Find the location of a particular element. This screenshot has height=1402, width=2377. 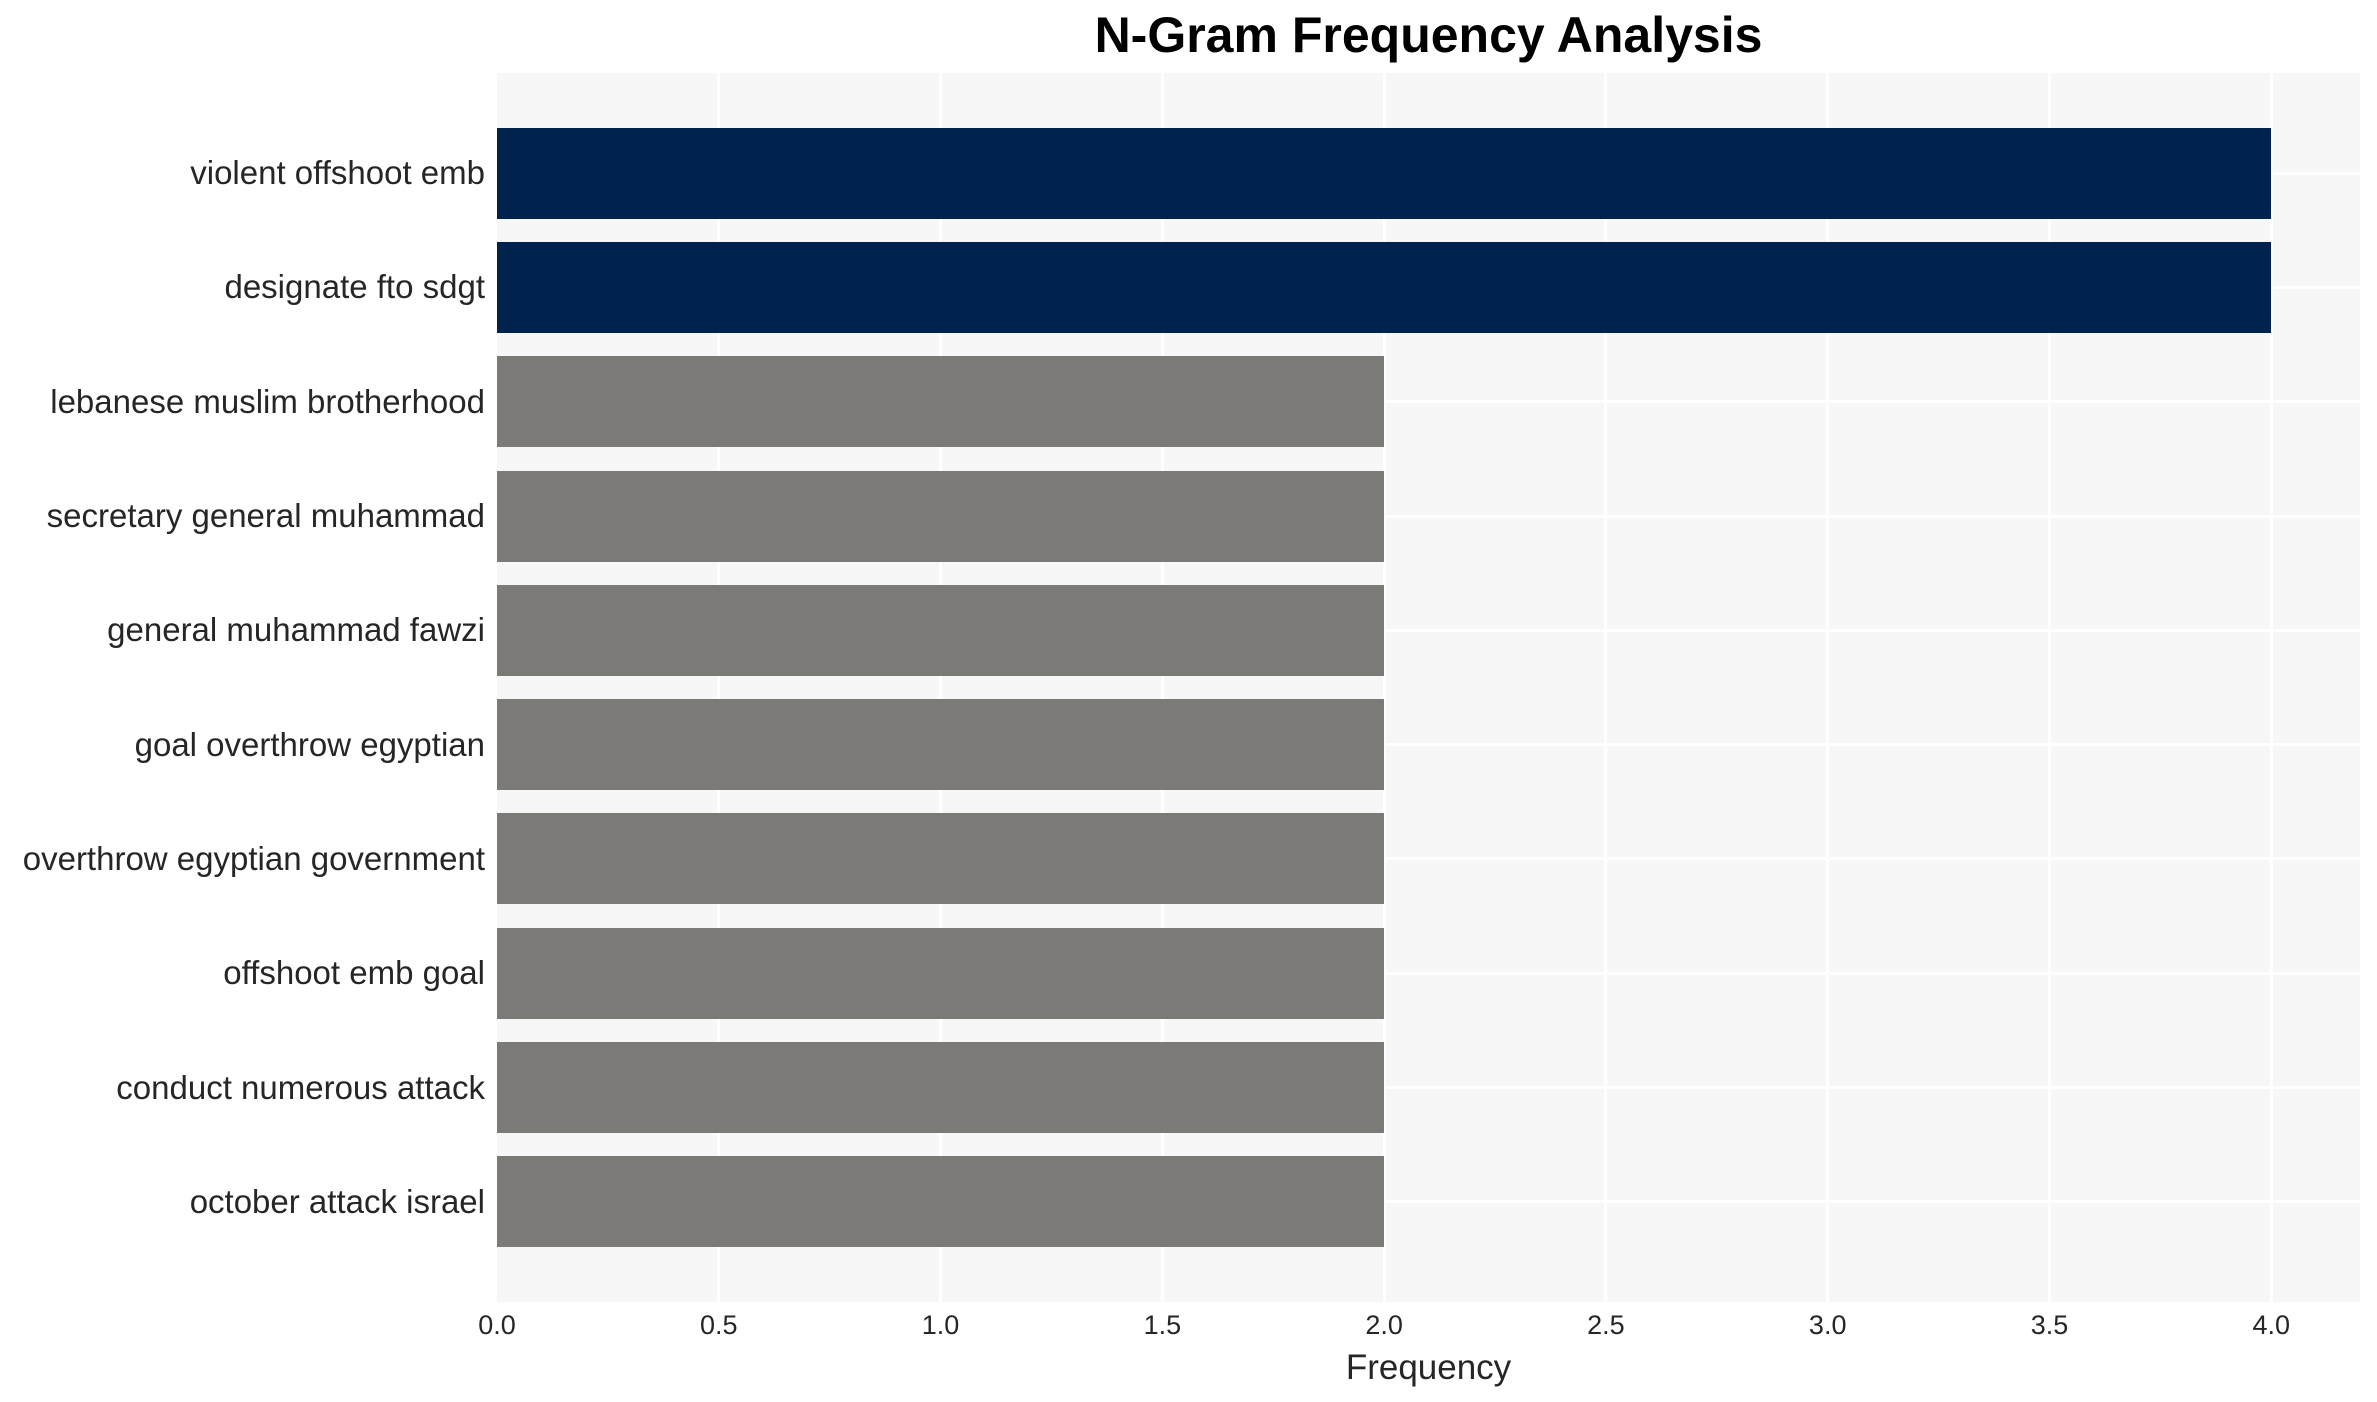

x-axis-tick: 2.0 is located at coordinates (1384, 1325).